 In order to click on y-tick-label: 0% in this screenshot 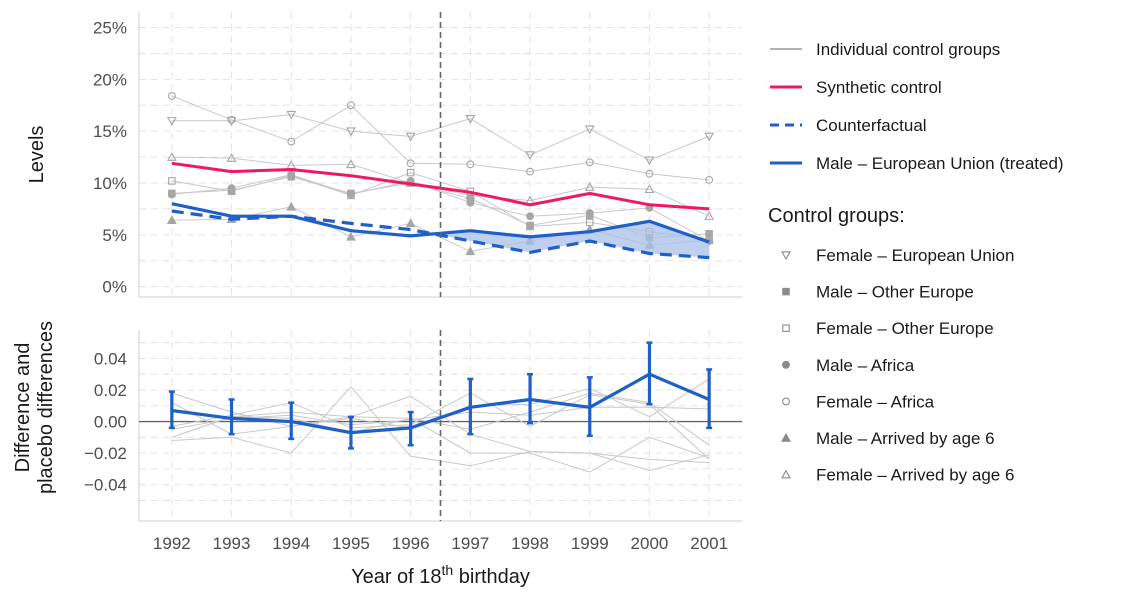, I will do `click(114, 287)`.